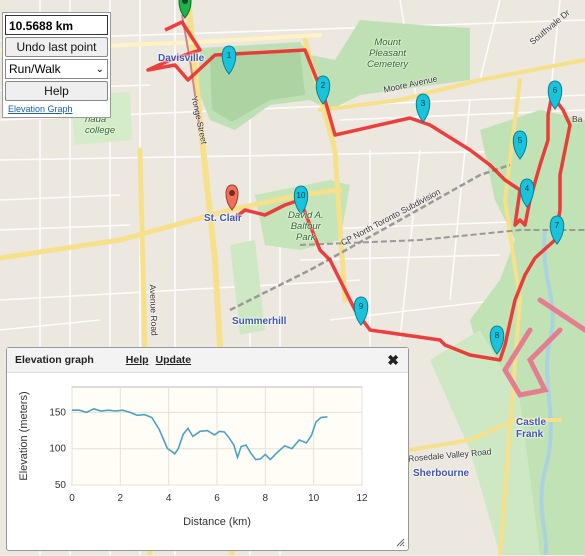 The image size is (585, 556). What do you see at coordinates (169, 498) in the screenshot?
I see `x-tick-label: 4` at bounding box center [169, 498].